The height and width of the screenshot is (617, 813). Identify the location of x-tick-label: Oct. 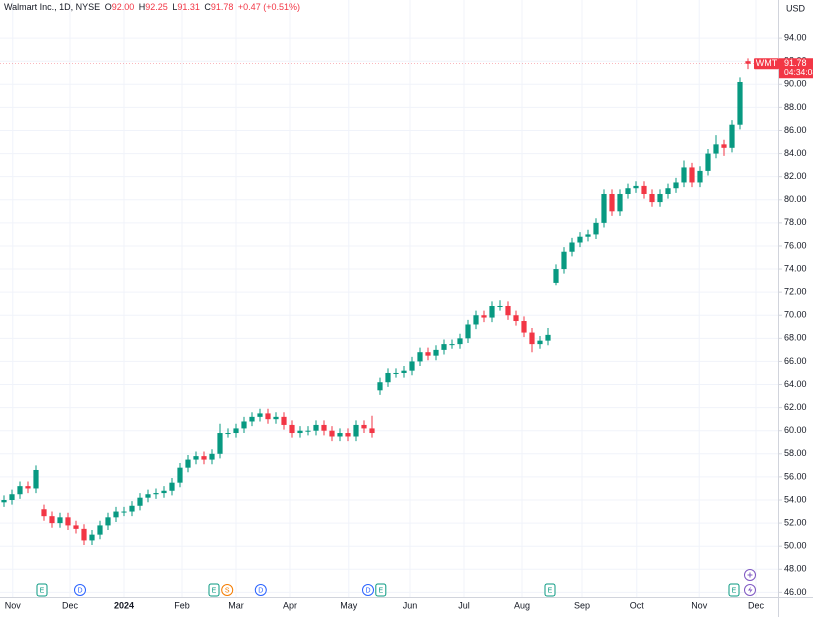
(637, 605).